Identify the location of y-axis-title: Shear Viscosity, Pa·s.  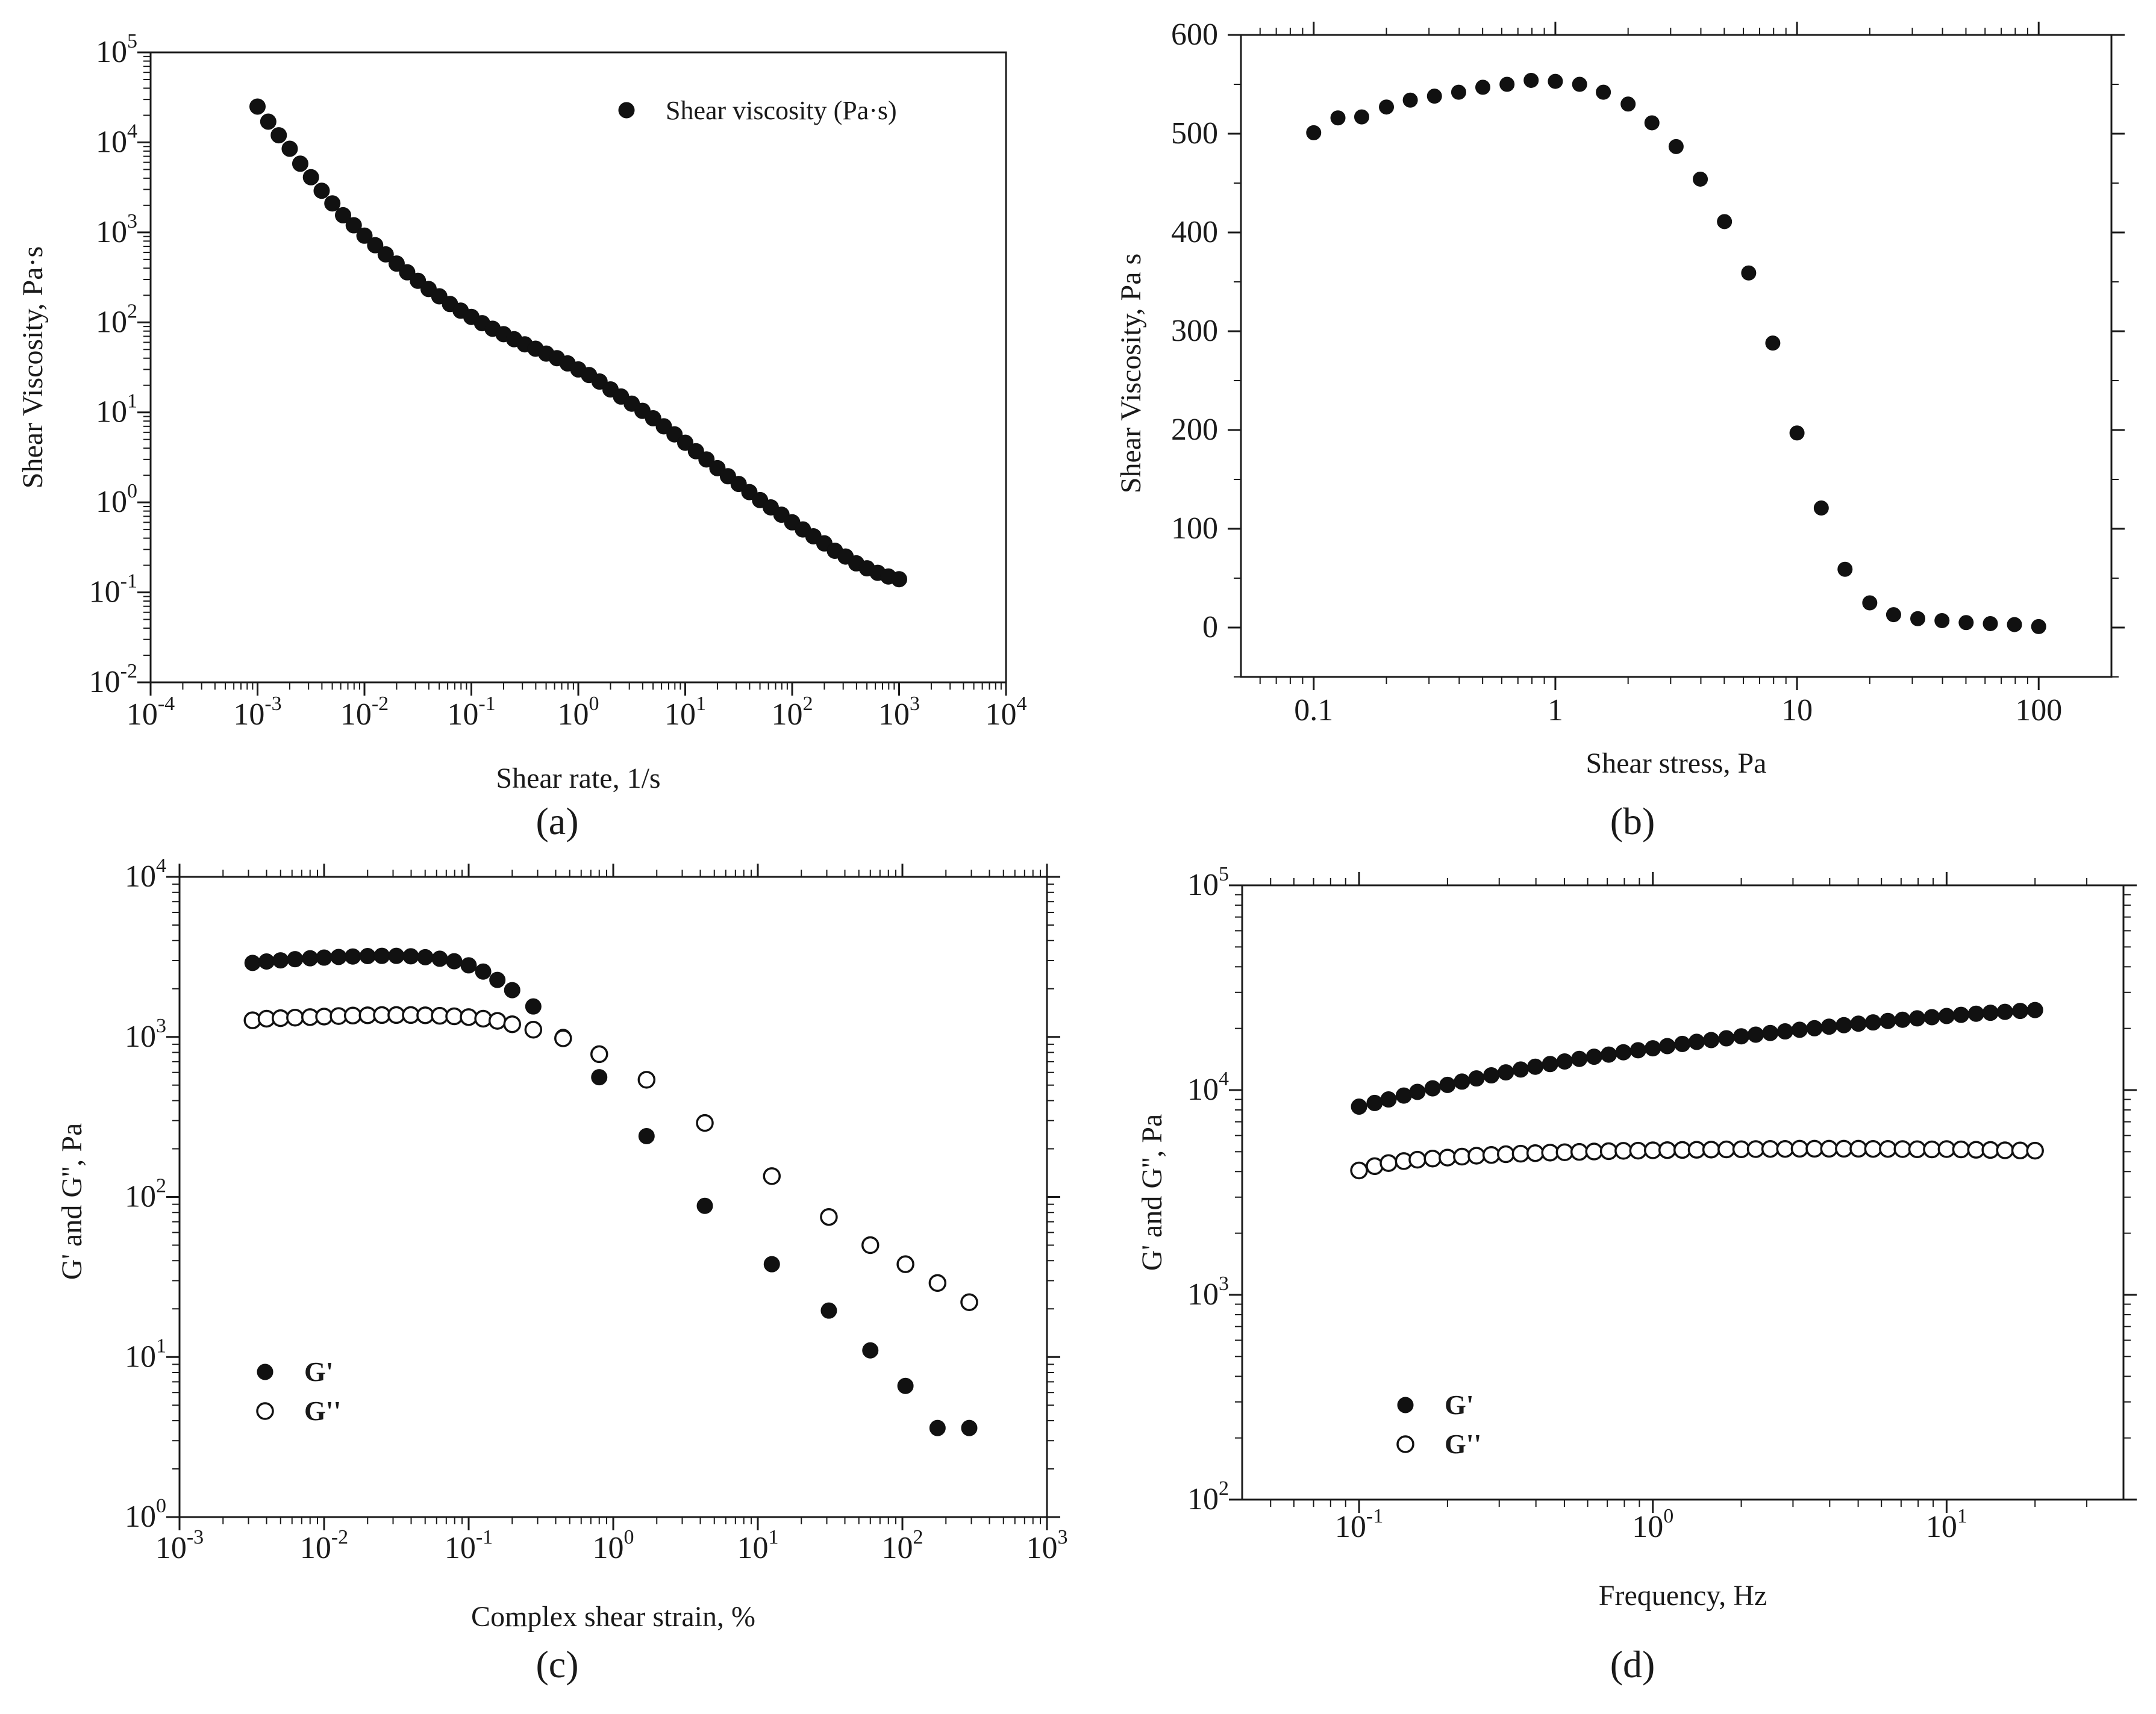
(33, 367).